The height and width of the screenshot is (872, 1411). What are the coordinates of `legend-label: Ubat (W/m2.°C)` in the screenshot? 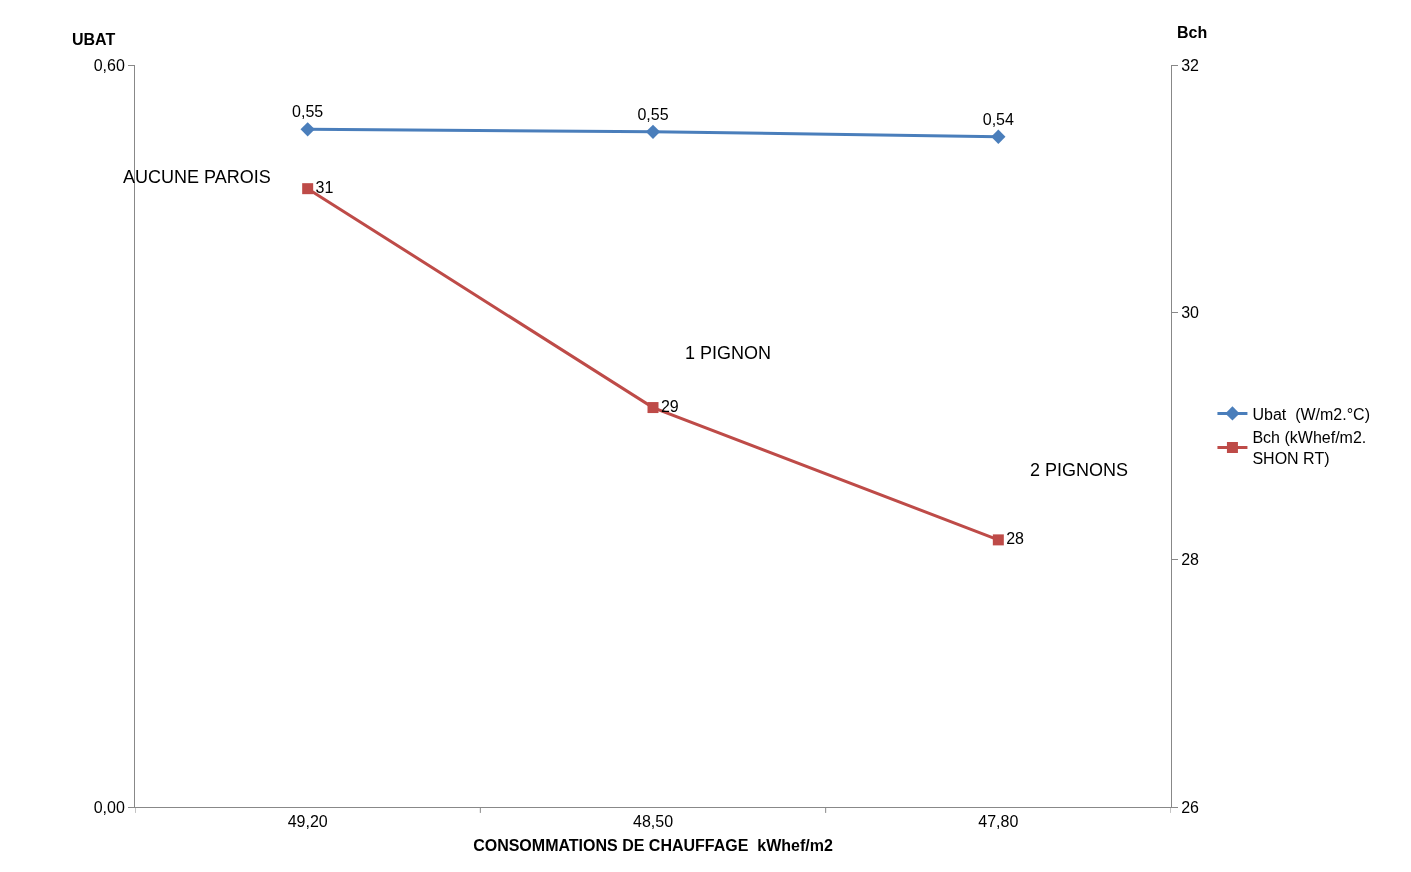 It's located at (1311, 414).